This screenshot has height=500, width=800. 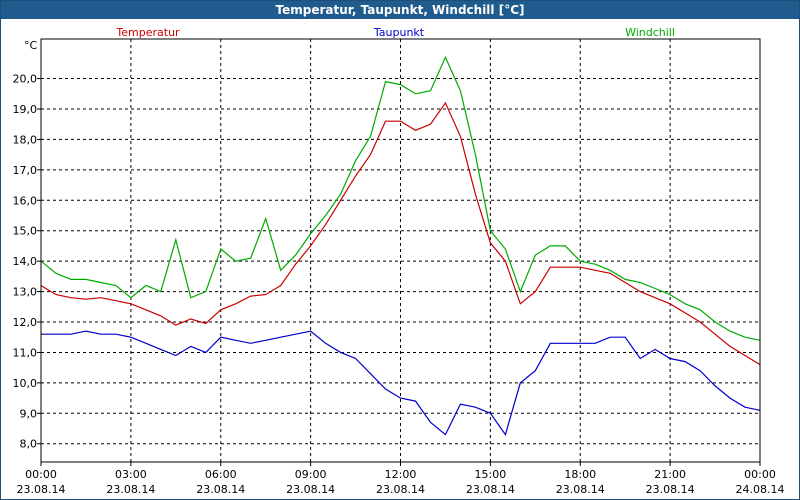 What do you see at coordinates (29, 413) in the screenshot?
I see `y-tick-label: 9,0` at bounding box center [29, 413].